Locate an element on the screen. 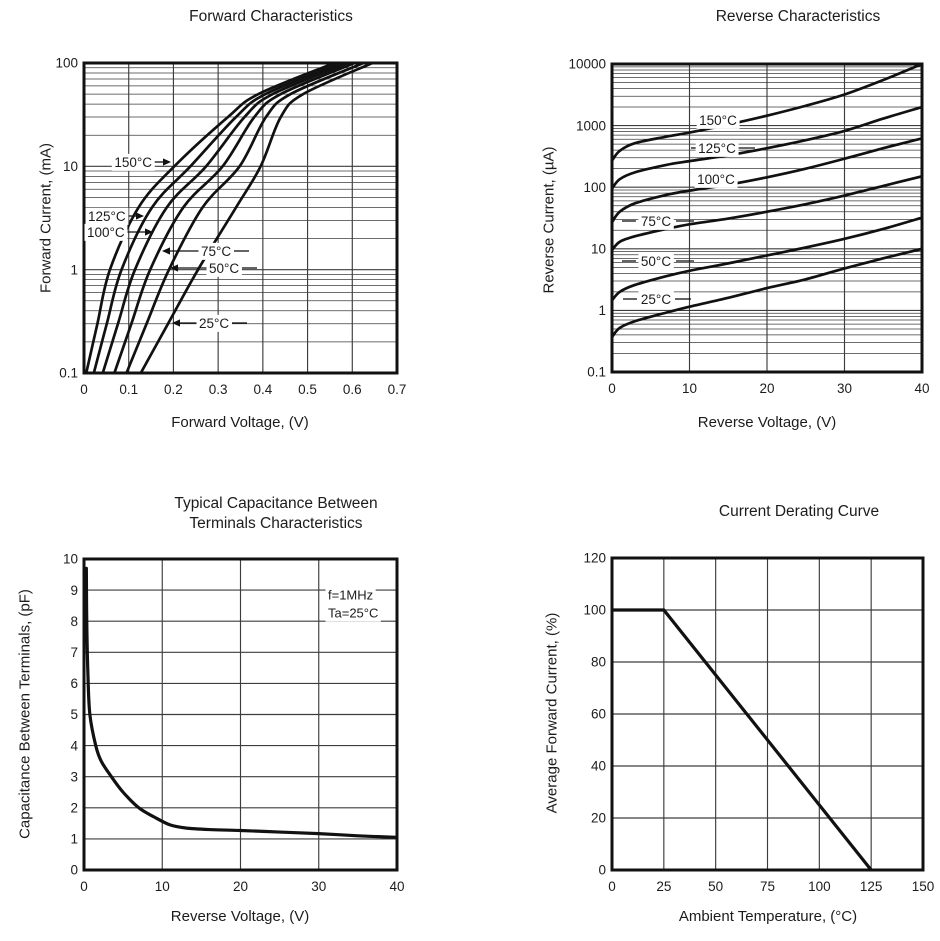 The width and height of the screenshot is (940, 941). x-tick-label: 100 is located at coordinates (819, 886).